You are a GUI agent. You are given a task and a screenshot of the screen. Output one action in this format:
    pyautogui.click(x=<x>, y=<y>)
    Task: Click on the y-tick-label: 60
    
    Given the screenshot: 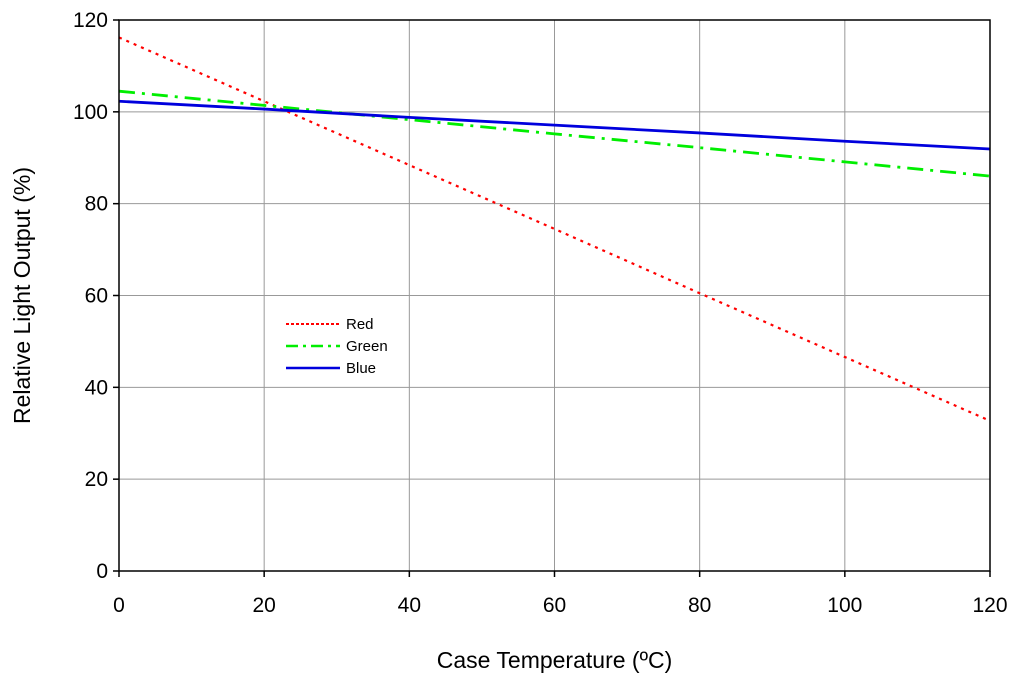 What is the action you would take?
    pyautogui.click(x=96, y=296)
    